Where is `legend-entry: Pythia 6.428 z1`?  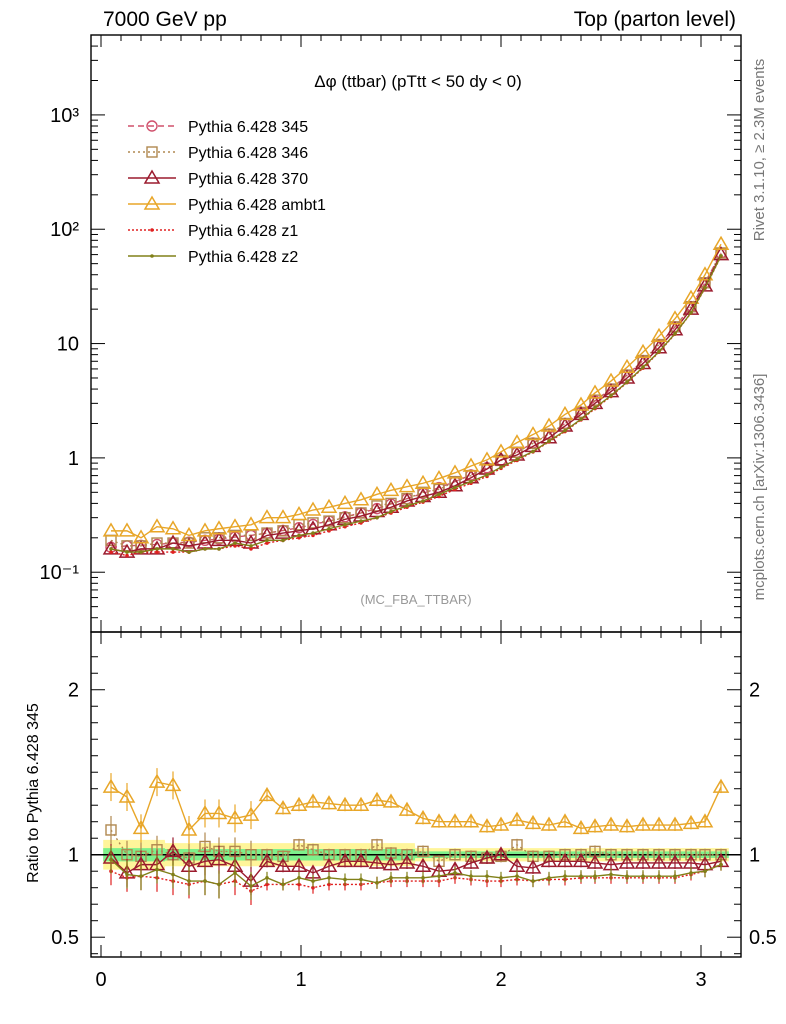
legend-entry: Pythia 6.428 z1 is located at coordinates (213, 231).